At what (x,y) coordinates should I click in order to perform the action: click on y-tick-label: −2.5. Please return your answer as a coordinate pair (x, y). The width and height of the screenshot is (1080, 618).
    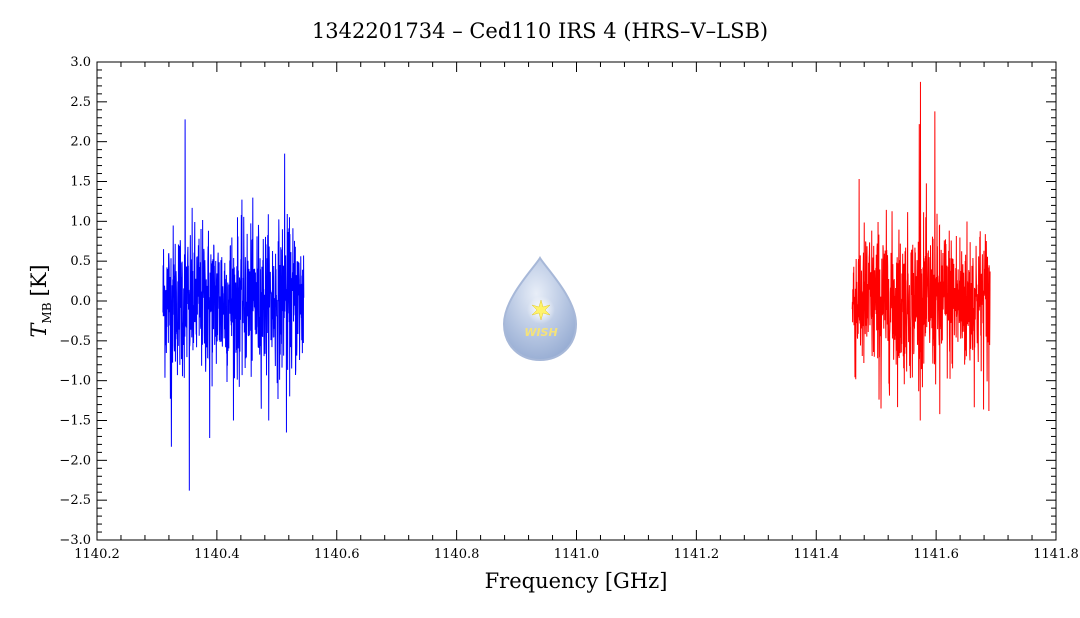
    Looking at the image, I should click on (75, 500).